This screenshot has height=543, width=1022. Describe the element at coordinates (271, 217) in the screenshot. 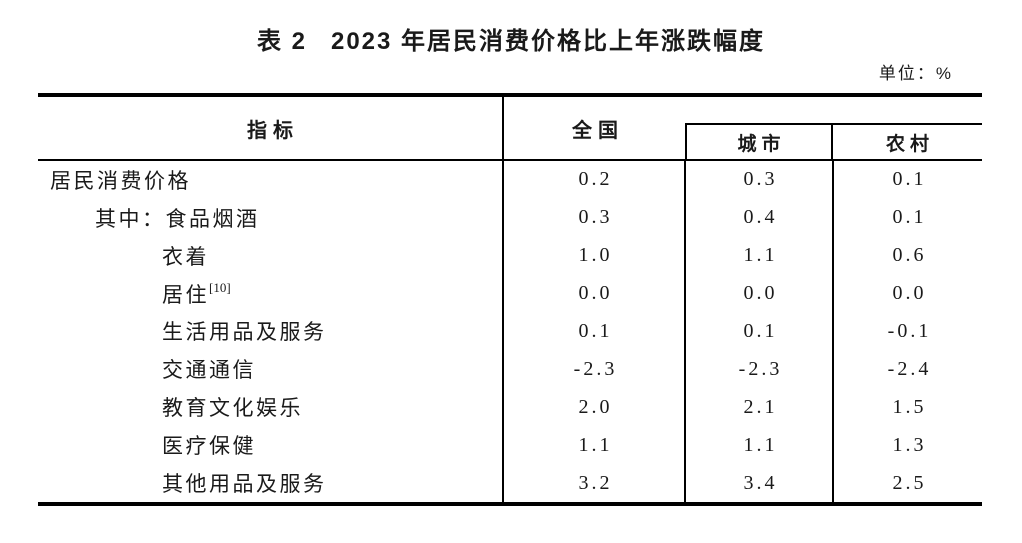

I see `row-label: 其中：食品烟酒` at that location.